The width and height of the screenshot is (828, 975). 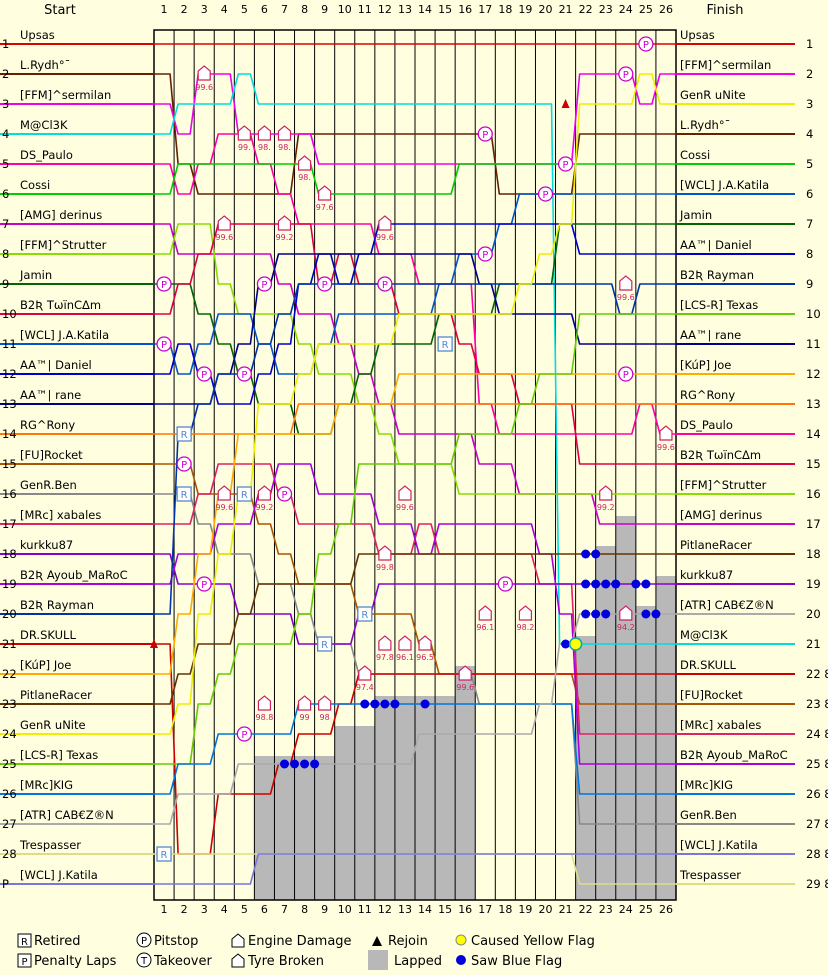 I want to click on legend-label: Penalty Laps, so click(x=75, y=961).